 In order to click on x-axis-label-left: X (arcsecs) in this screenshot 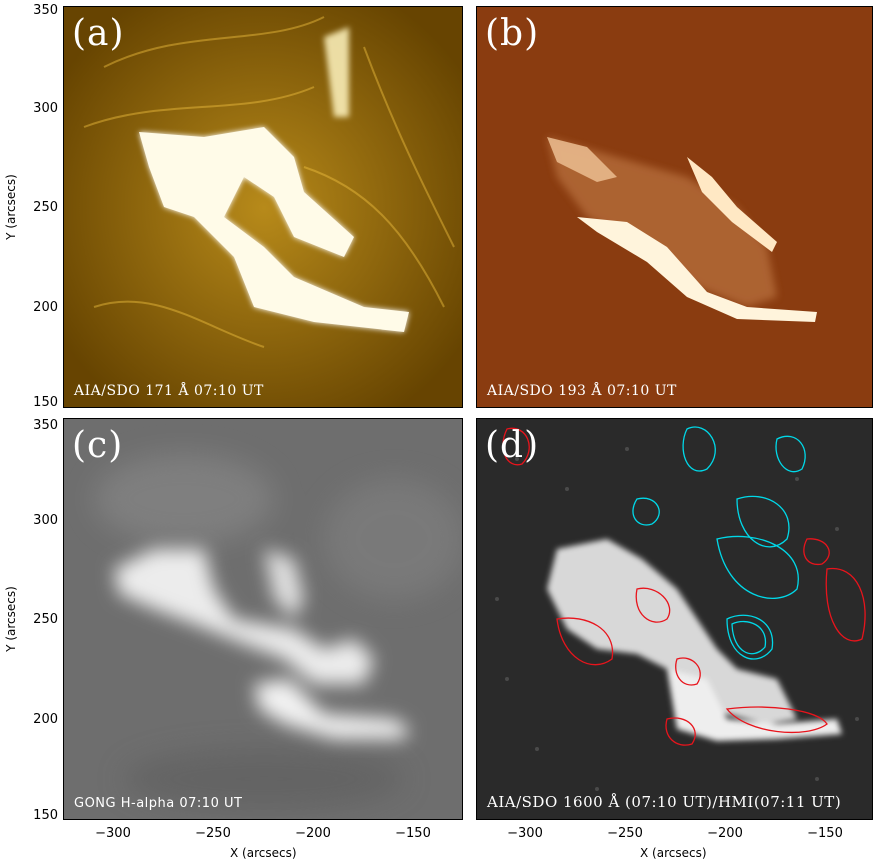, I will do `click(263, 853)`.